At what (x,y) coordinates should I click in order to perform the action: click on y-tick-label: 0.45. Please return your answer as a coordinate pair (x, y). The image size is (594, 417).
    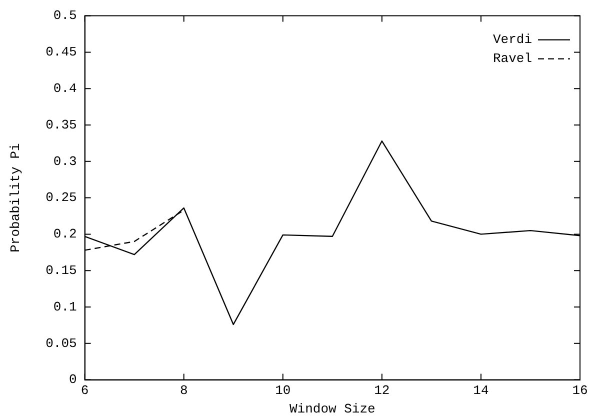
    Looking at the image, I should click on (61, 52).